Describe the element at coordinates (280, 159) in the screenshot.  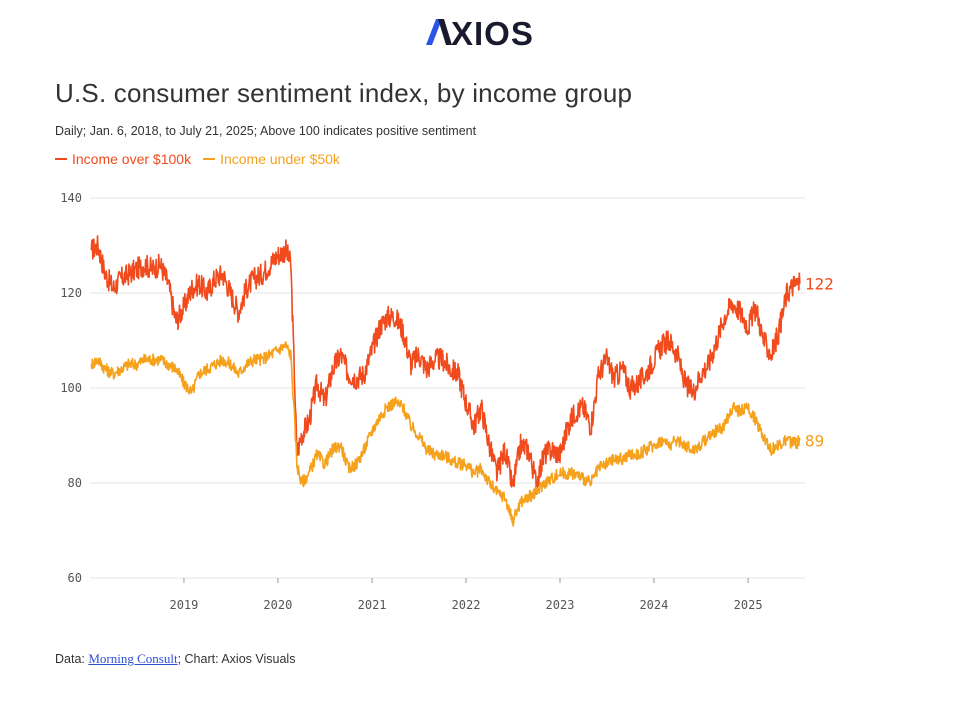
I see `legend-label-low-income: Income under $50k` at that location.